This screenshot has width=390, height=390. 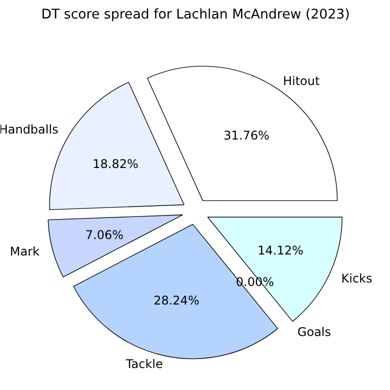 I want to click on slice-label: Tackle, so click(x=143, y=363).